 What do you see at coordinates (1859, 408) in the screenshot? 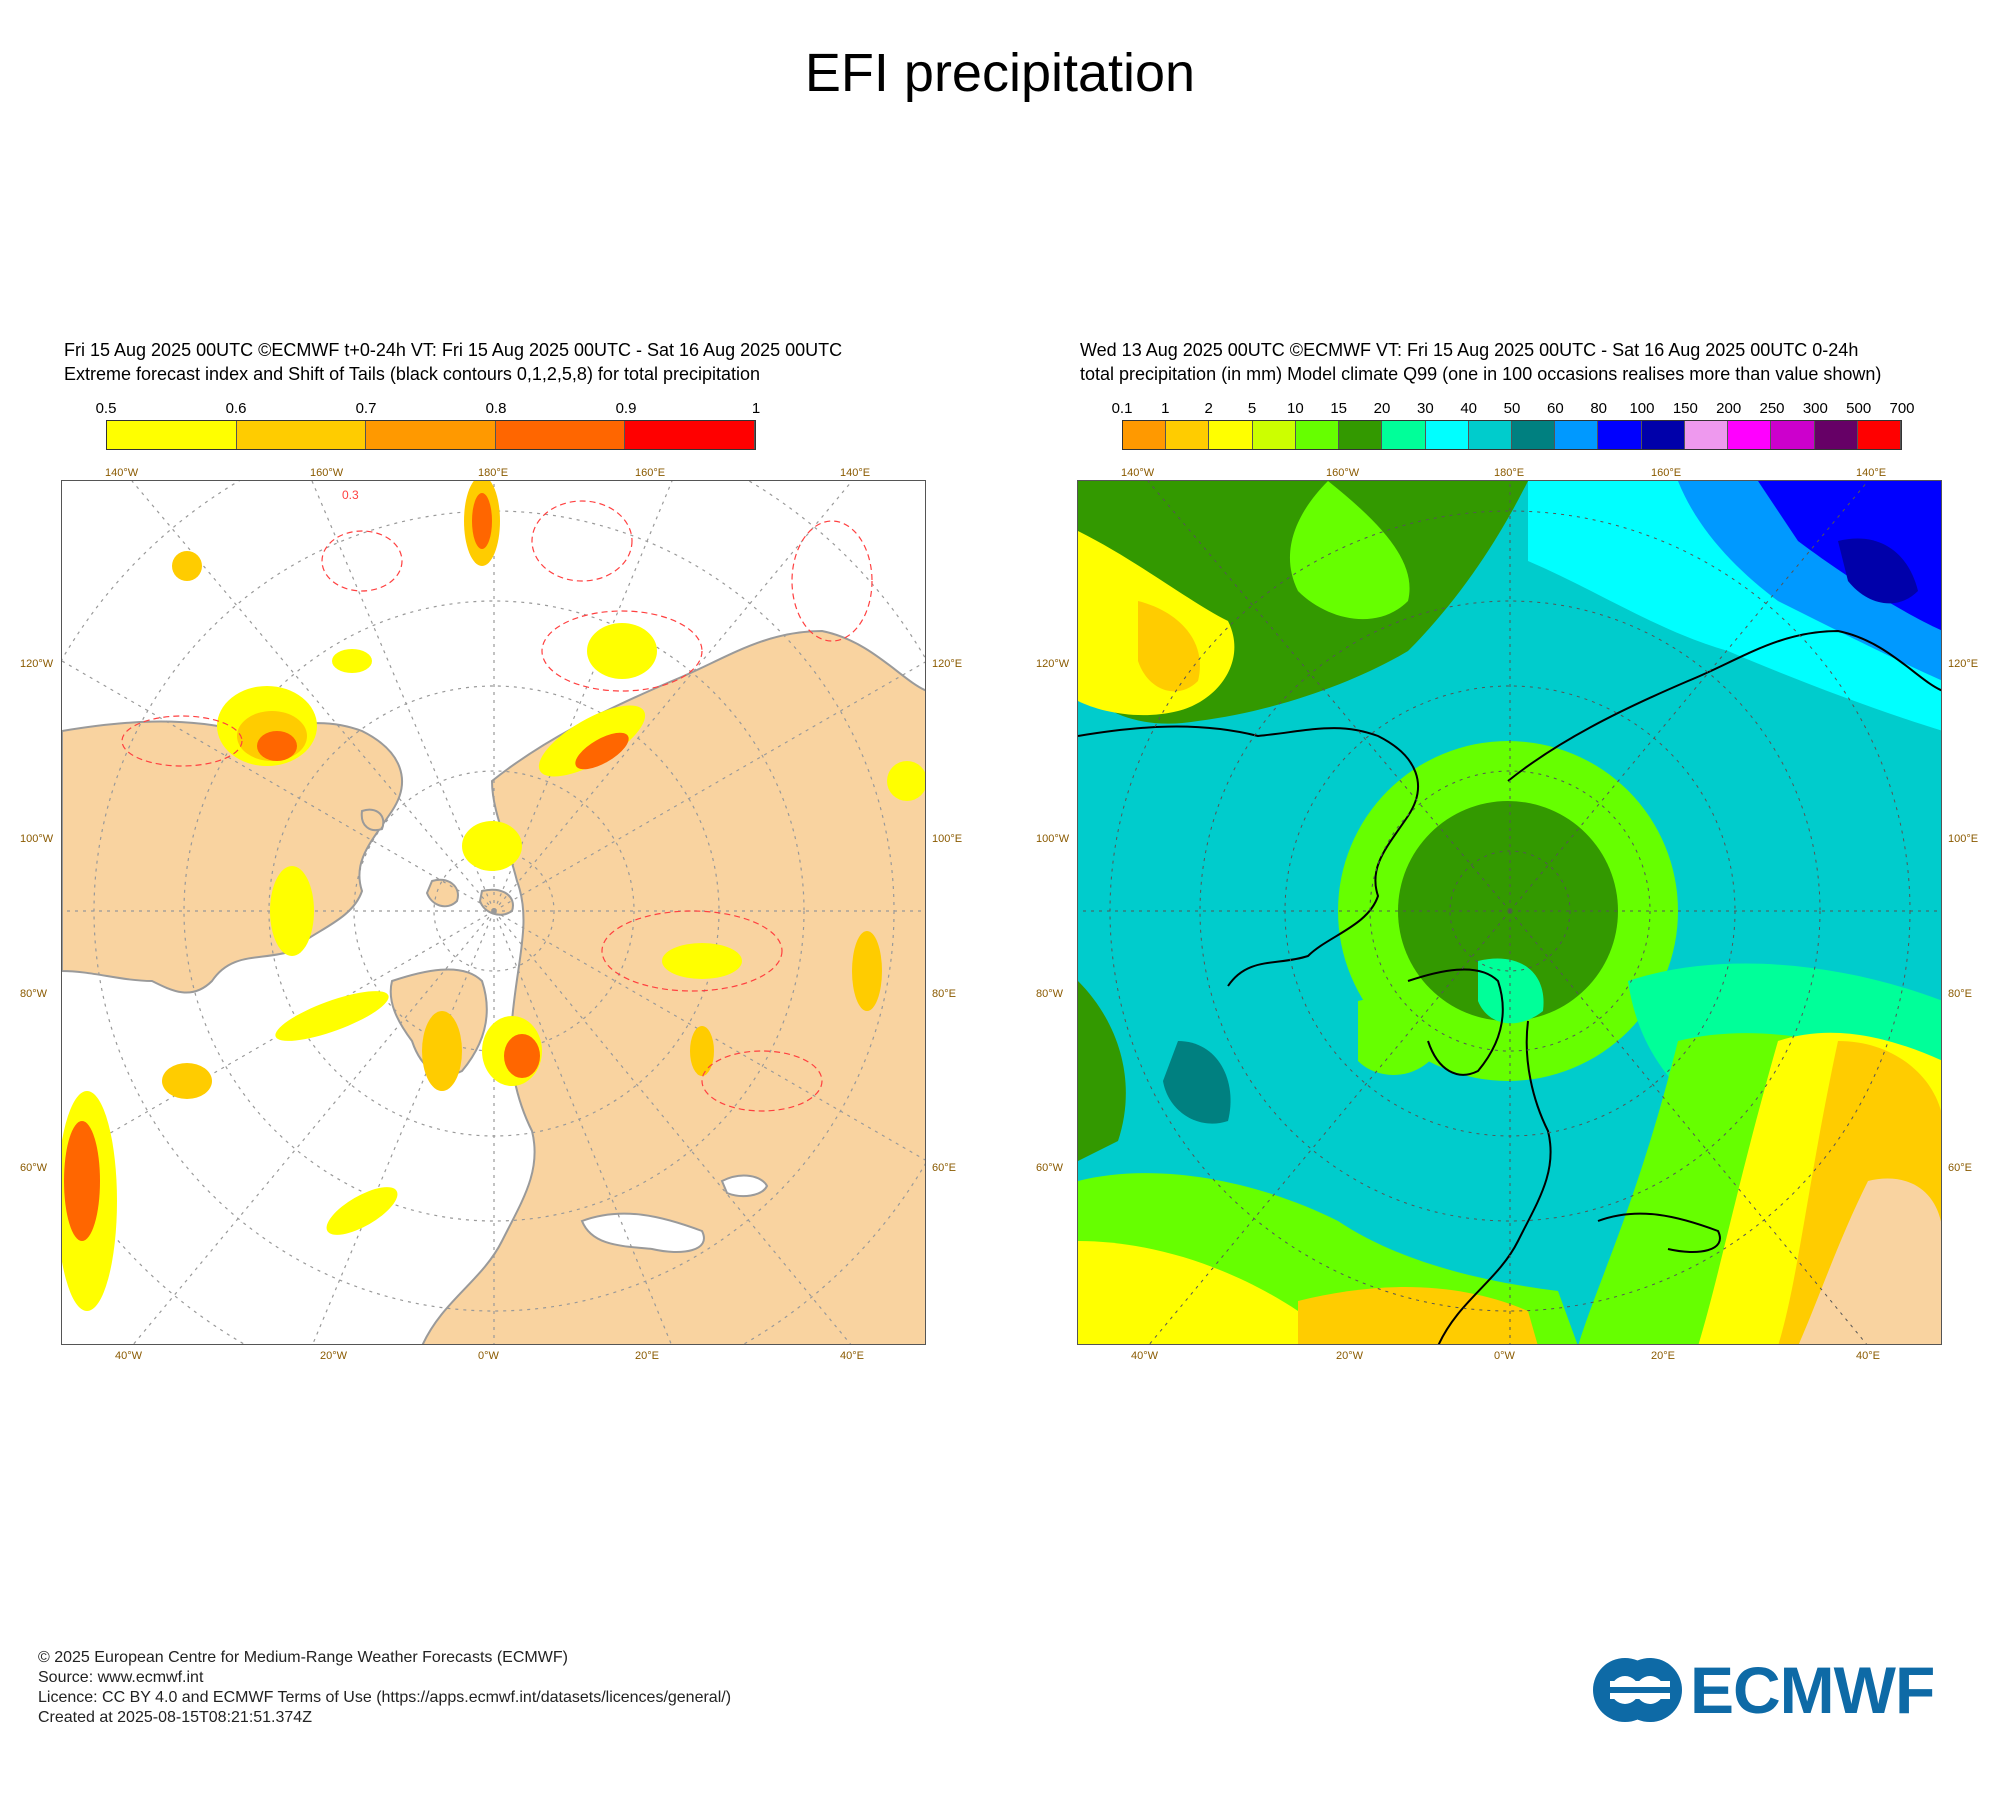
I see `precip-colorbar-label: 500` at bounding box center [1859, 408].